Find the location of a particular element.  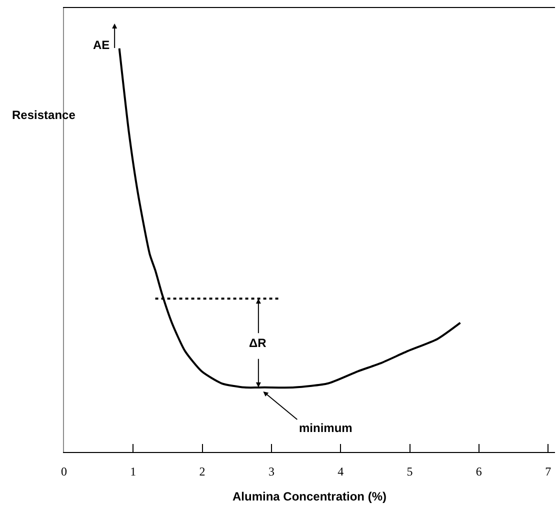

x-tick-label: 6 is located at coordinates (479, 471).